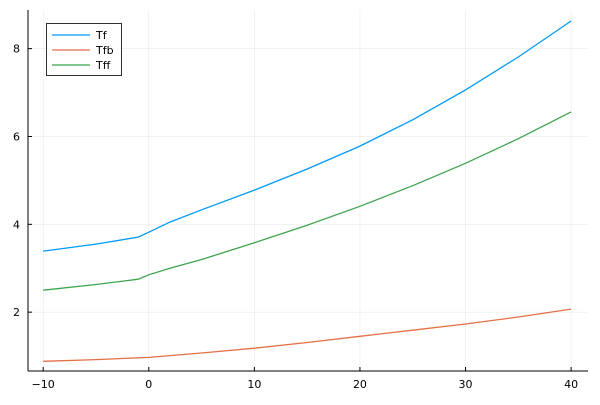  I want to click on legend-label-tff: Tff, so click(103, 65).